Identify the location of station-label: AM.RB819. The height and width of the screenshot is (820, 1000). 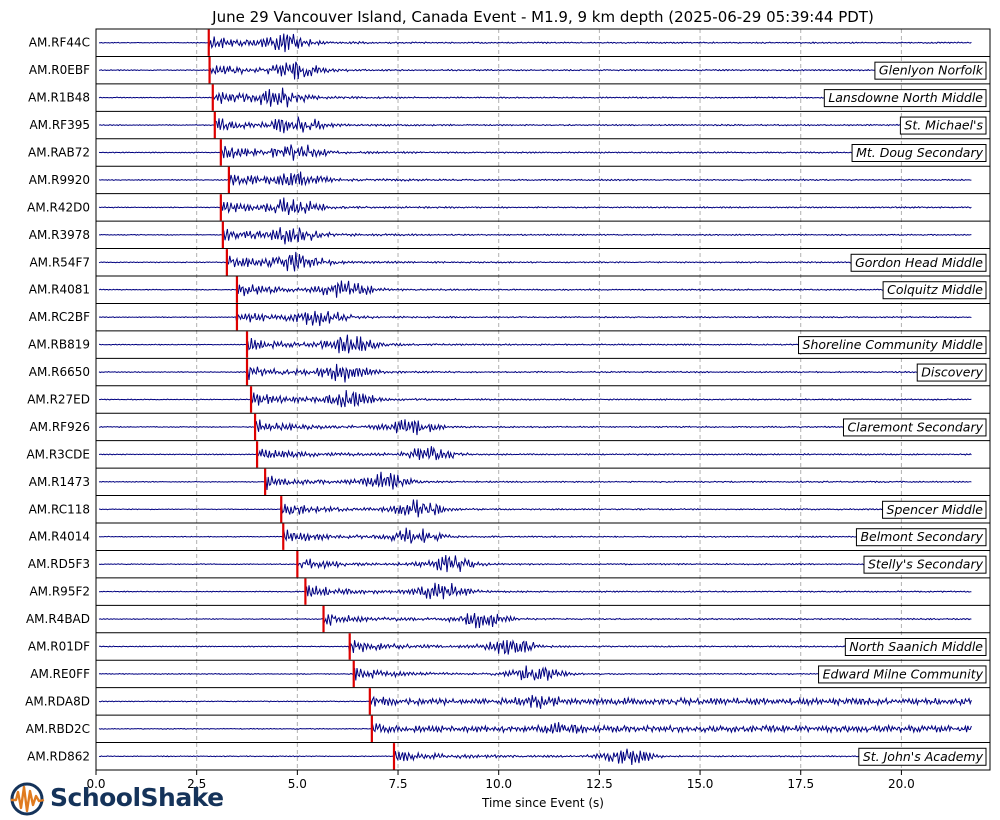
(59, 345).